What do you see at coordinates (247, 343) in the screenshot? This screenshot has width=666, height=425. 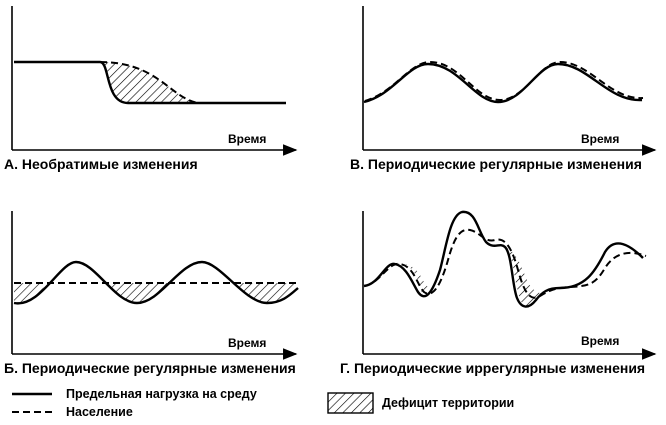 I see `panel-v-x-axis-label: Время` at bounding box center [247, 343].